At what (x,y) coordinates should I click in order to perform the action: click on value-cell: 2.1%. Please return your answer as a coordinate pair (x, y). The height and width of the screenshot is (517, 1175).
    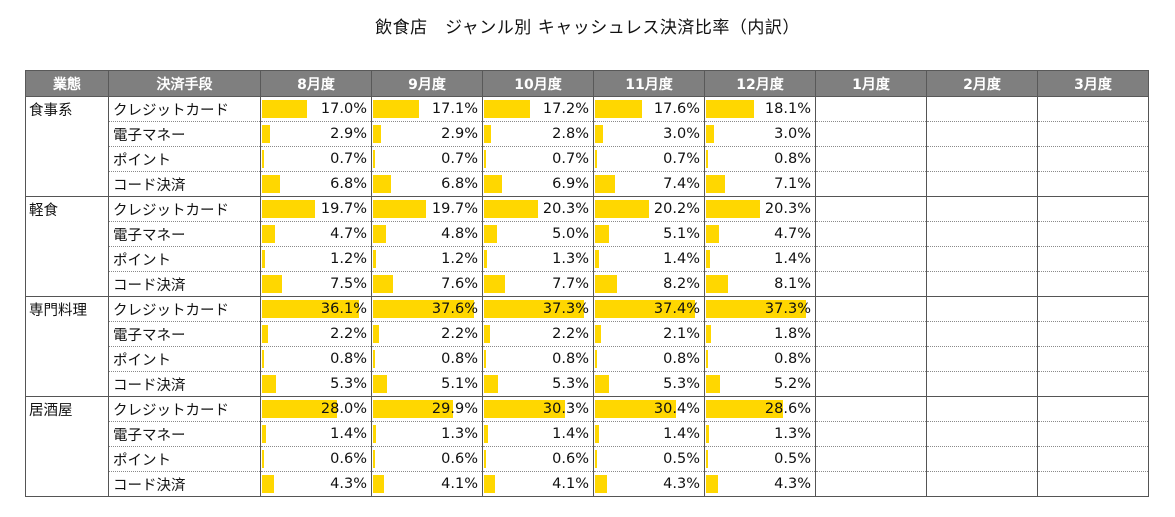
    Looking at the image, I should click on (649, 334).